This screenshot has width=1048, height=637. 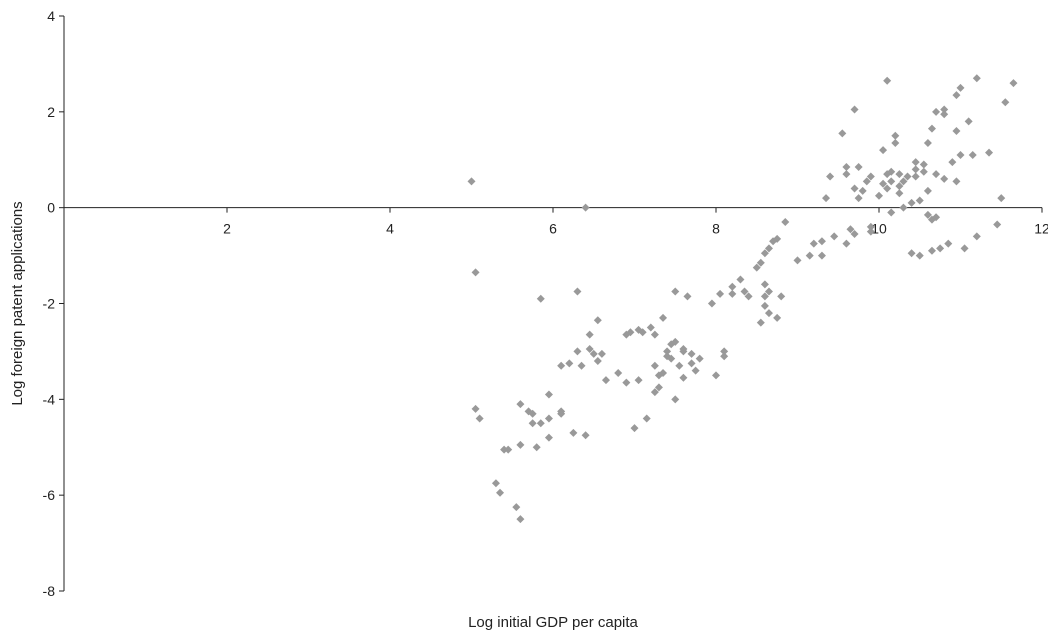 What do you see at coordinates (553, 229) in the screenshot?
I see `x-tick-label: 6` at bounding box center [553, 229].